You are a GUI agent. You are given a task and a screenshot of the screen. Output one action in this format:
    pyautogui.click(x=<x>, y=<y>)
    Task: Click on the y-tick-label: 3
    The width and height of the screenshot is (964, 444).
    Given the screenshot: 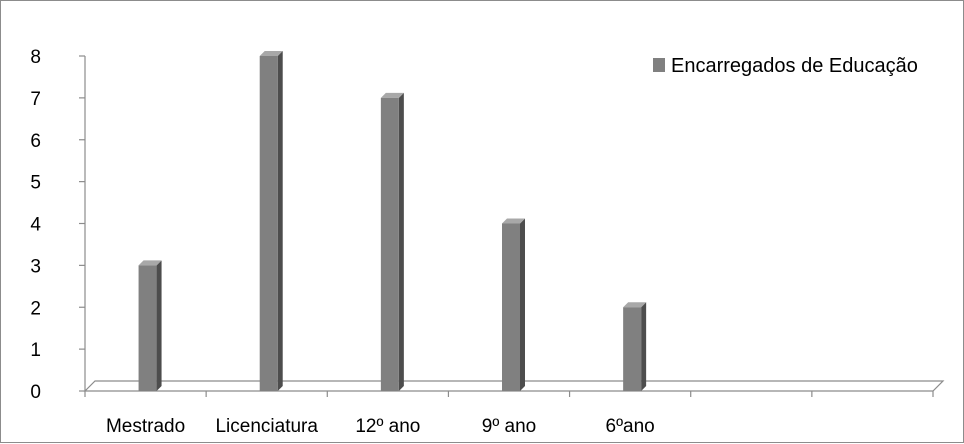 What is the action you would take?
    pyautogui.click(x=35, y=266)
    